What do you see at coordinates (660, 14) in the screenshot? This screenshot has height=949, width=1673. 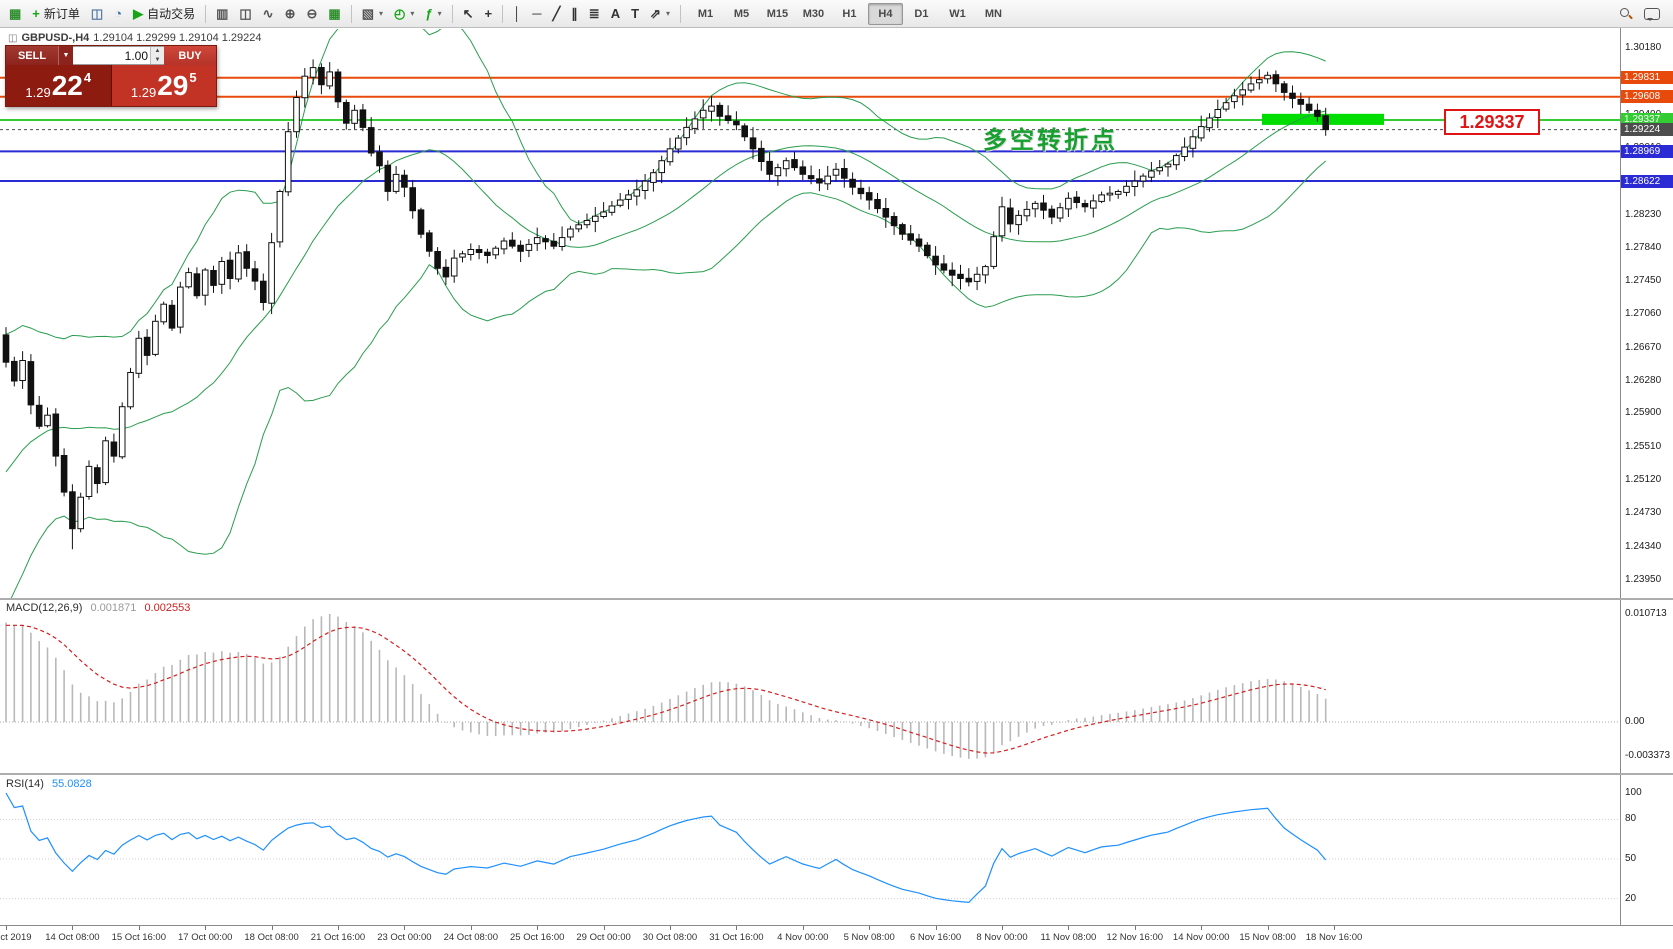 I see `arrows-icon: ⇗ ▾` at bounding box center [660, 14].